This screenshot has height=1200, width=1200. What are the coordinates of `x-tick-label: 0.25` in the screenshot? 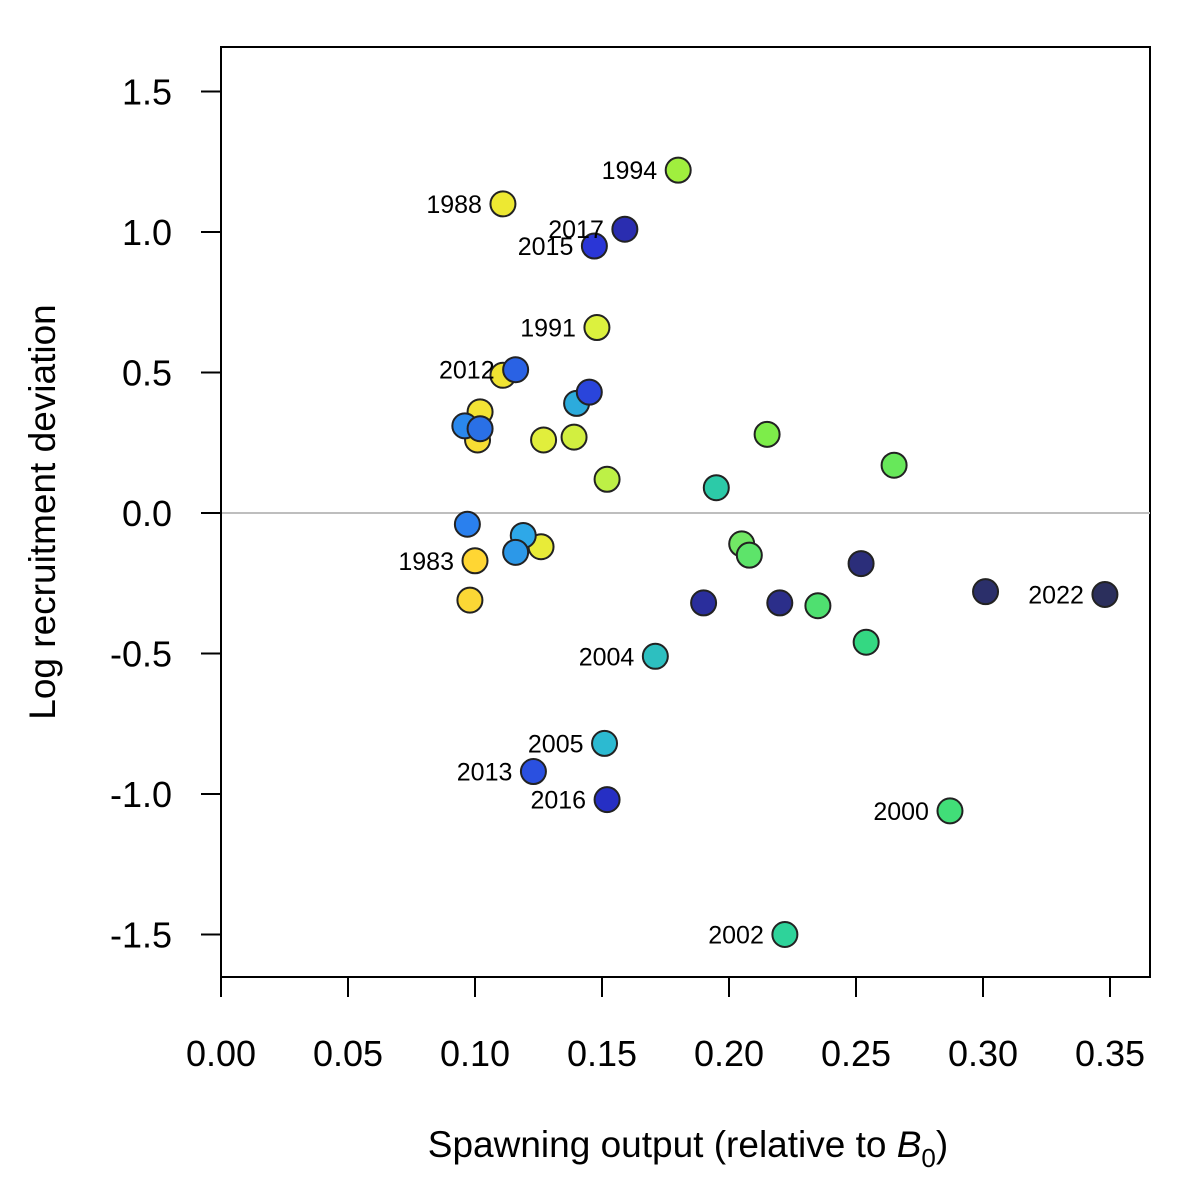 It's located at (856, 1053).